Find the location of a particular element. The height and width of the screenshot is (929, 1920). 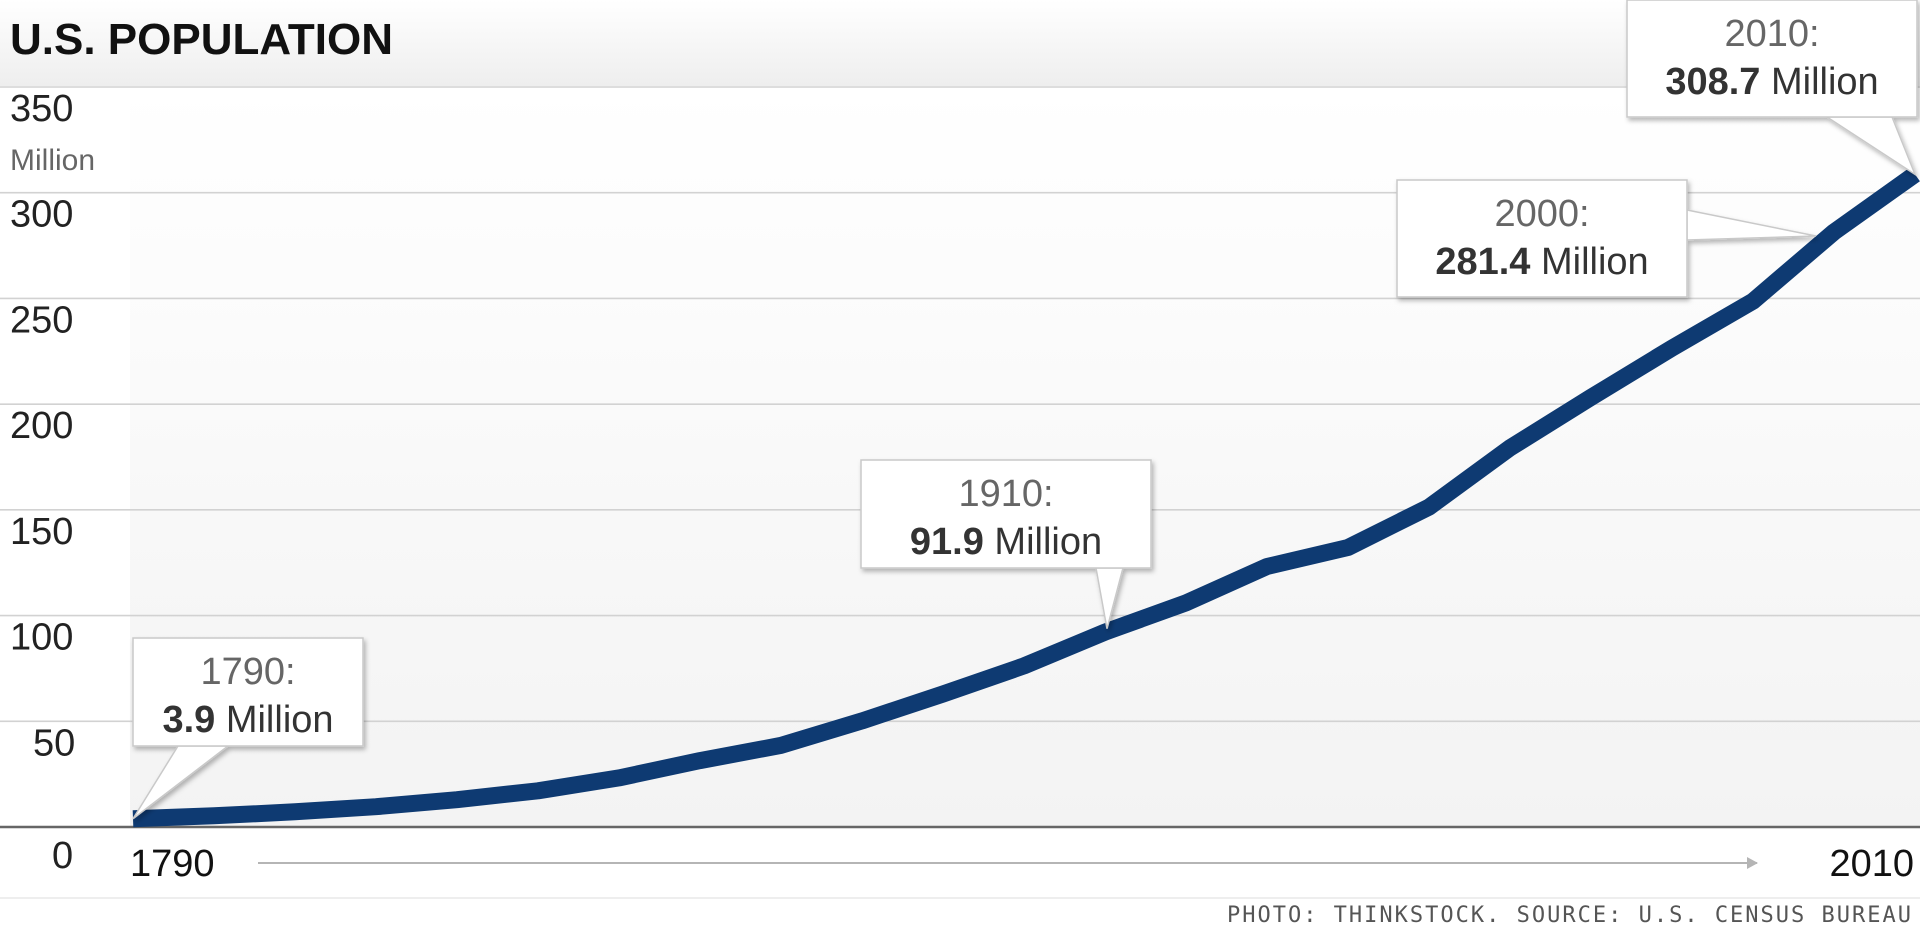

callout-year-label: 1910: is located at coordinates (1005, 494).